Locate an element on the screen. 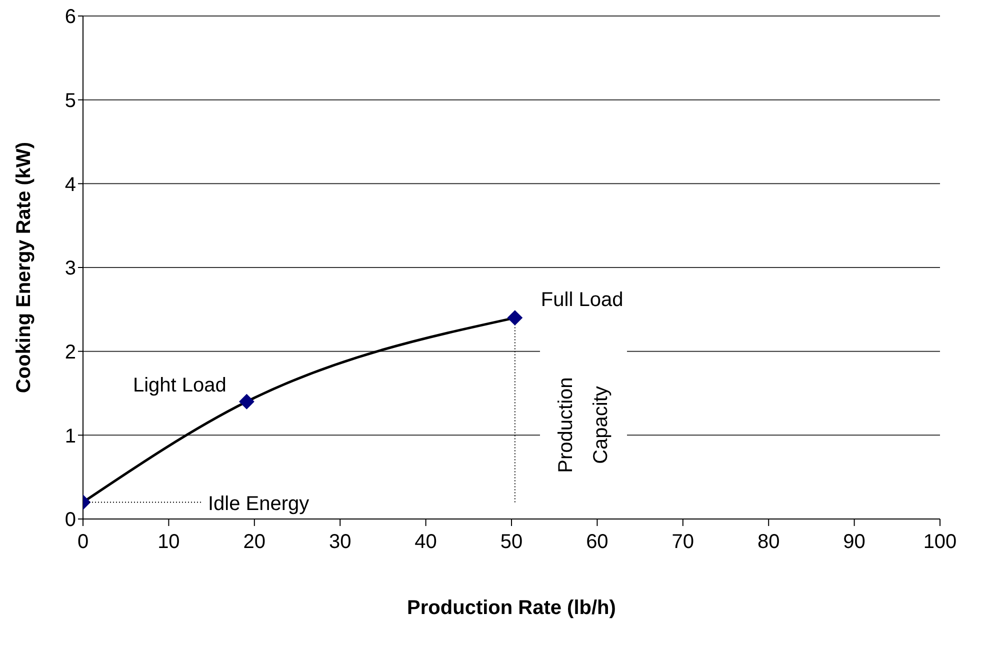 The width and height of the screenshot is (981, 652). x-tick-label: 90 is located at coordinates (854, 542).